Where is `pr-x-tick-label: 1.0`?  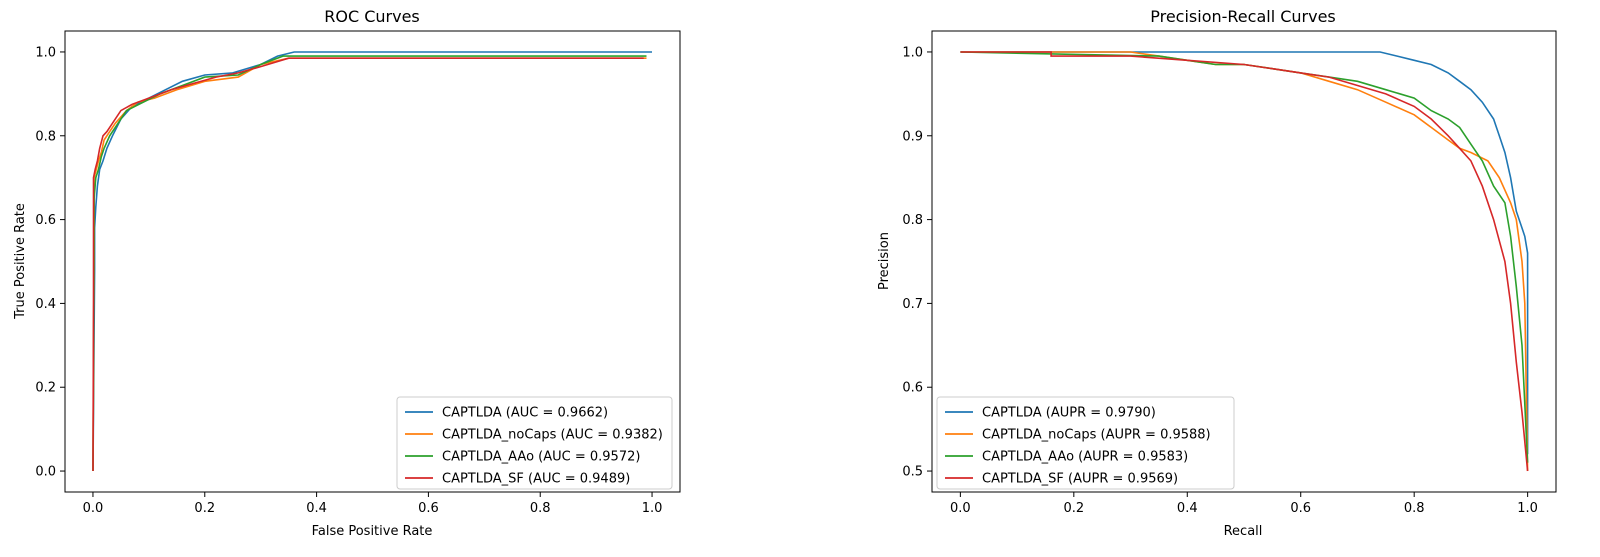
pr-x-tick-label: 1.0 is located at coordinates (1527, 508).